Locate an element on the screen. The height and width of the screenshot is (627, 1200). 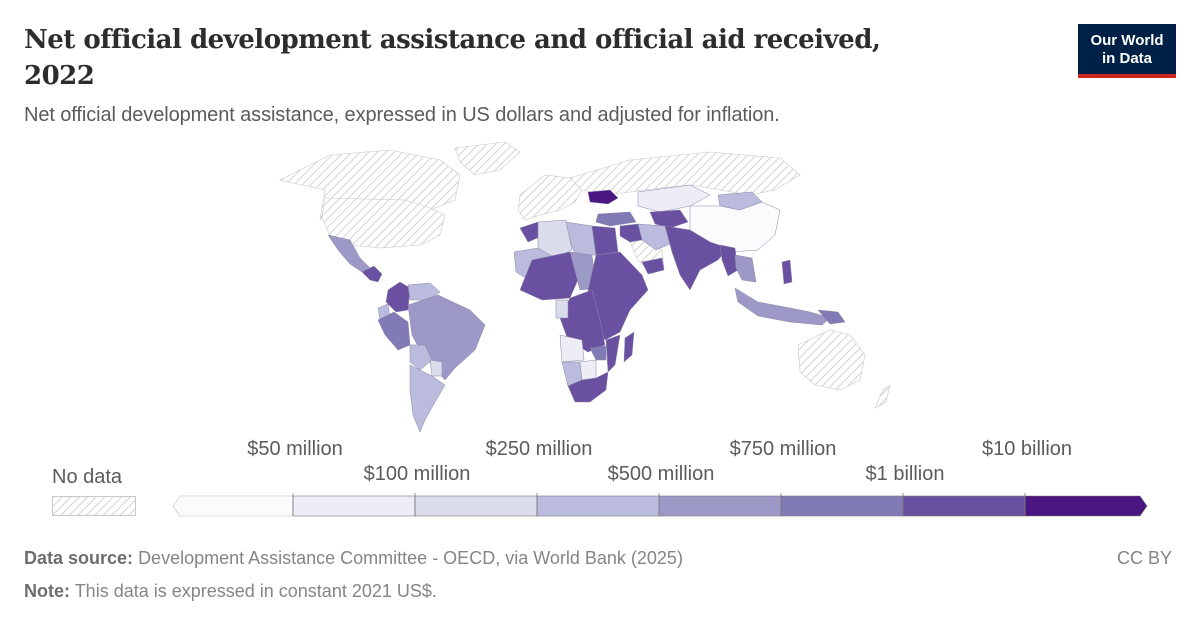
color-scale-bar is located at coordinates (660, 505).